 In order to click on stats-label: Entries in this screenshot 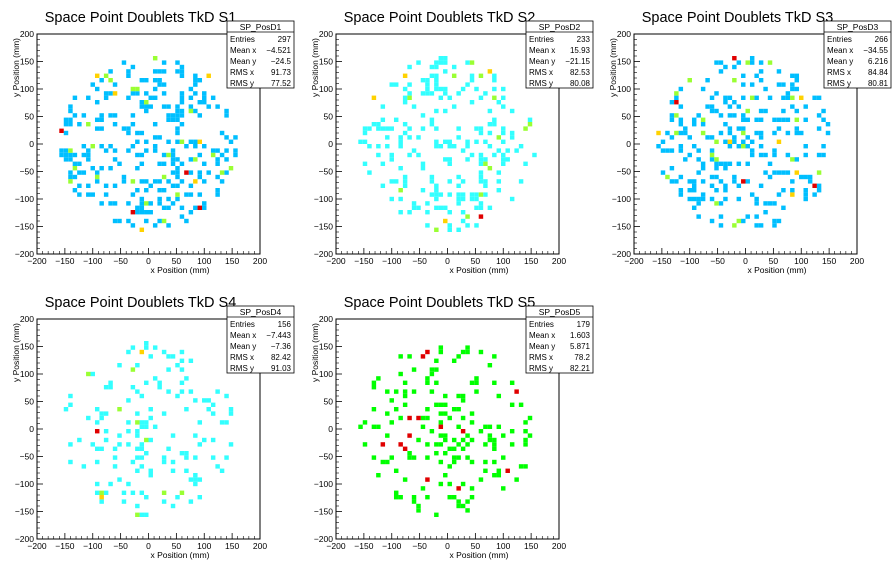, I will do `click(242, 39)`.